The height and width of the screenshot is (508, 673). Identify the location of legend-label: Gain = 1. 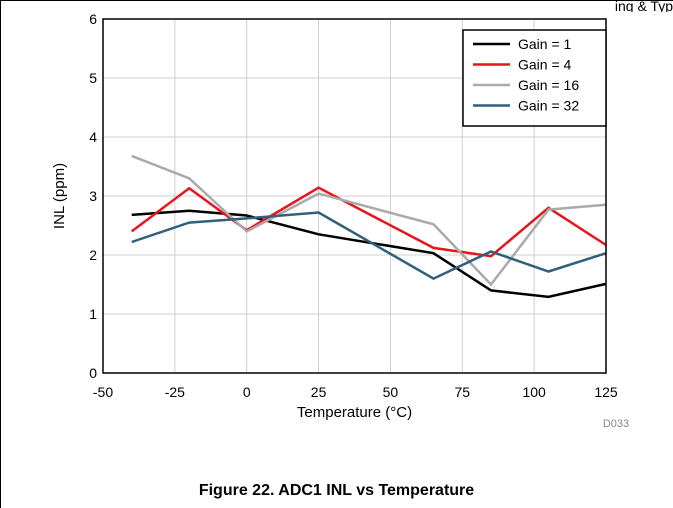
(545, 44).